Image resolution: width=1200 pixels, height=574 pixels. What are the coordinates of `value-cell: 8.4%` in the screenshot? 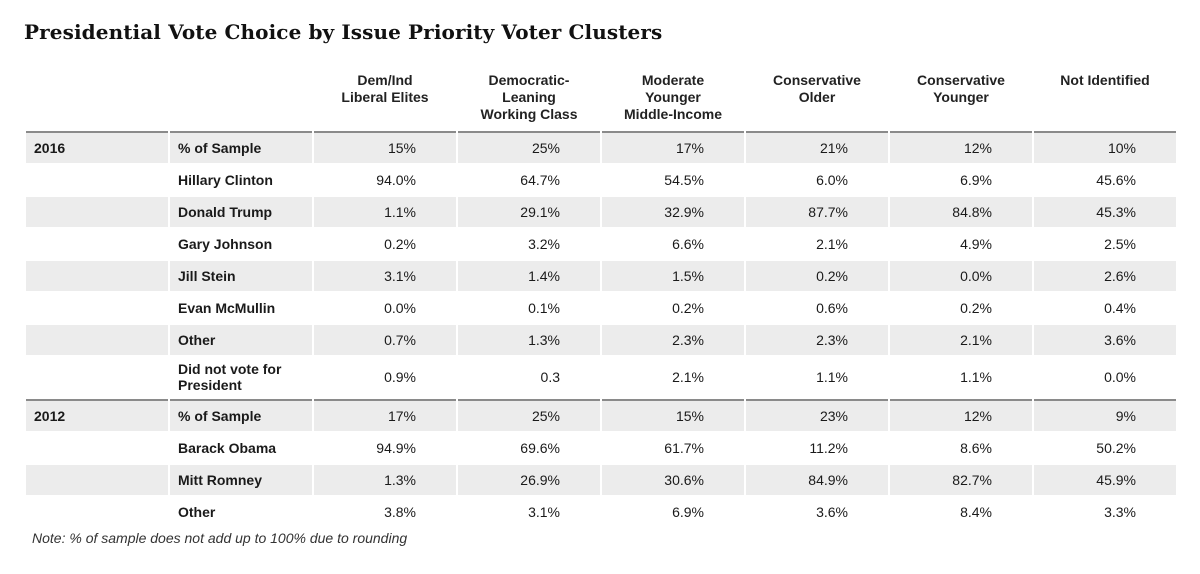 It's located at (976, 512).